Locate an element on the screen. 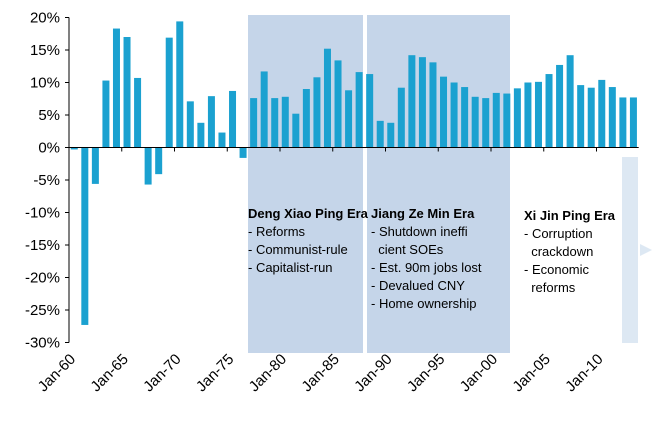 This screenshot has width=668, height=427. y-tick-label: -10% is located at coordinates (42, 213).